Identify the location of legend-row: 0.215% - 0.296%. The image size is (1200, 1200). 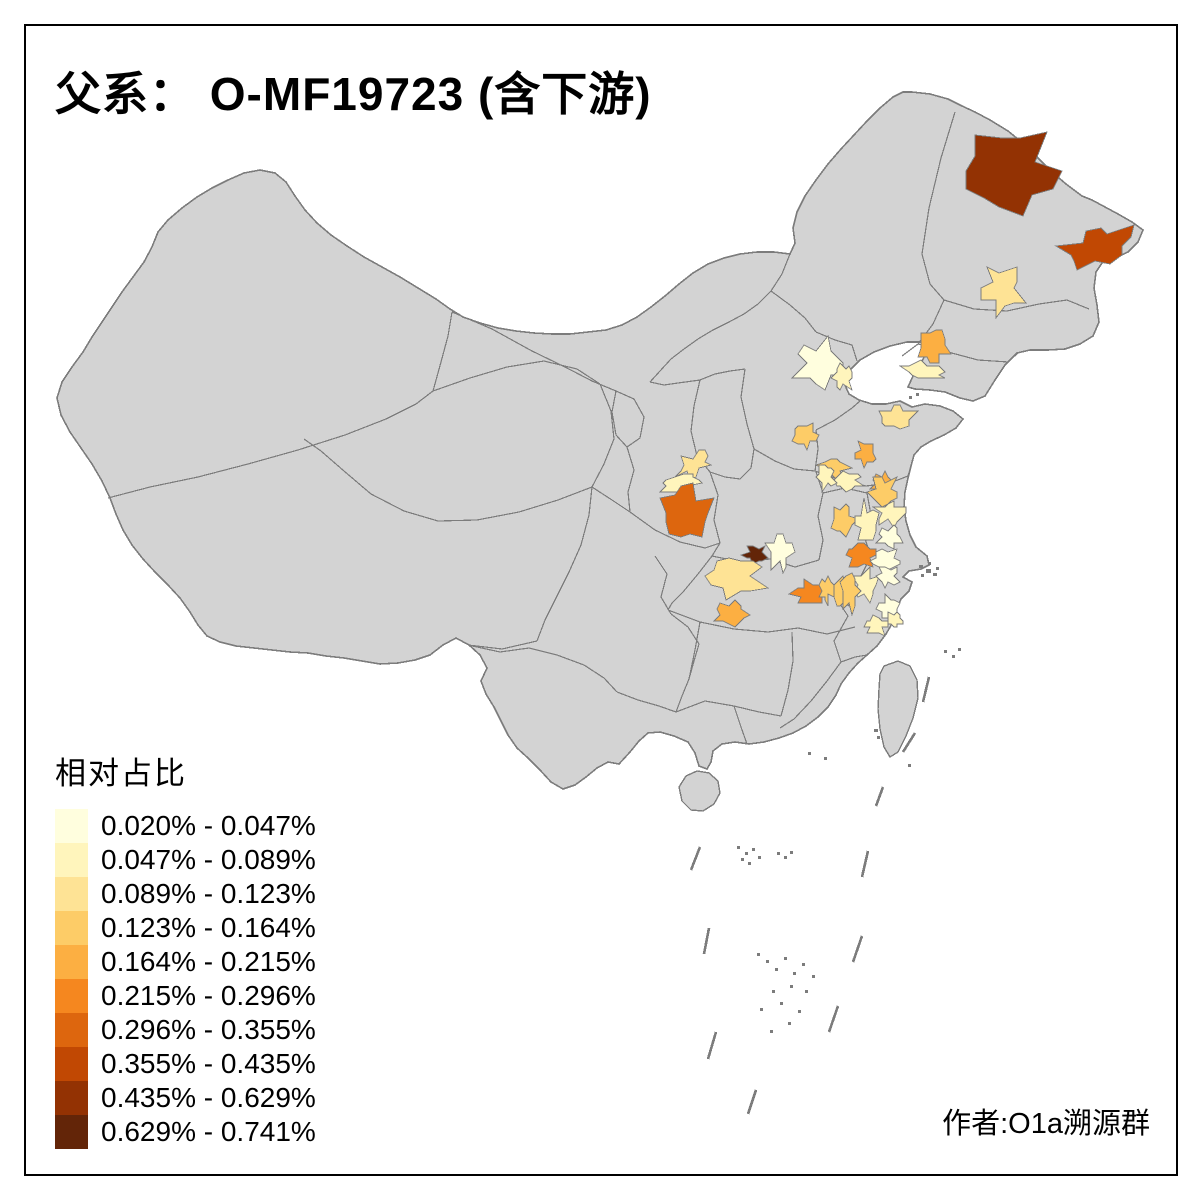
(185, 996).